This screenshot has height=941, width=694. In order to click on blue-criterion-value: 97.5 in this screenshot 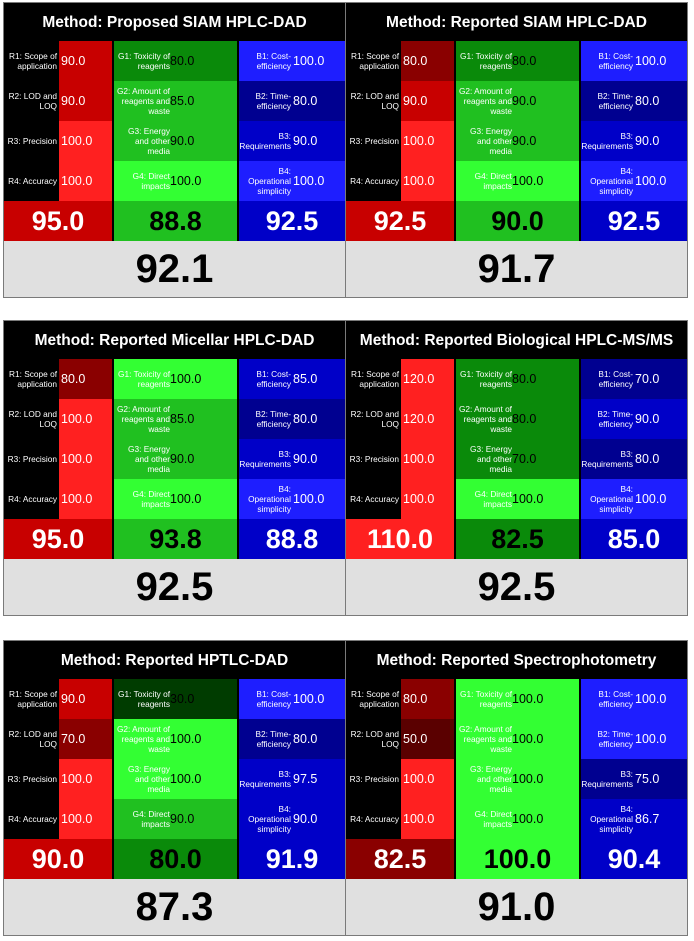, I will do `click(305, 779)`.